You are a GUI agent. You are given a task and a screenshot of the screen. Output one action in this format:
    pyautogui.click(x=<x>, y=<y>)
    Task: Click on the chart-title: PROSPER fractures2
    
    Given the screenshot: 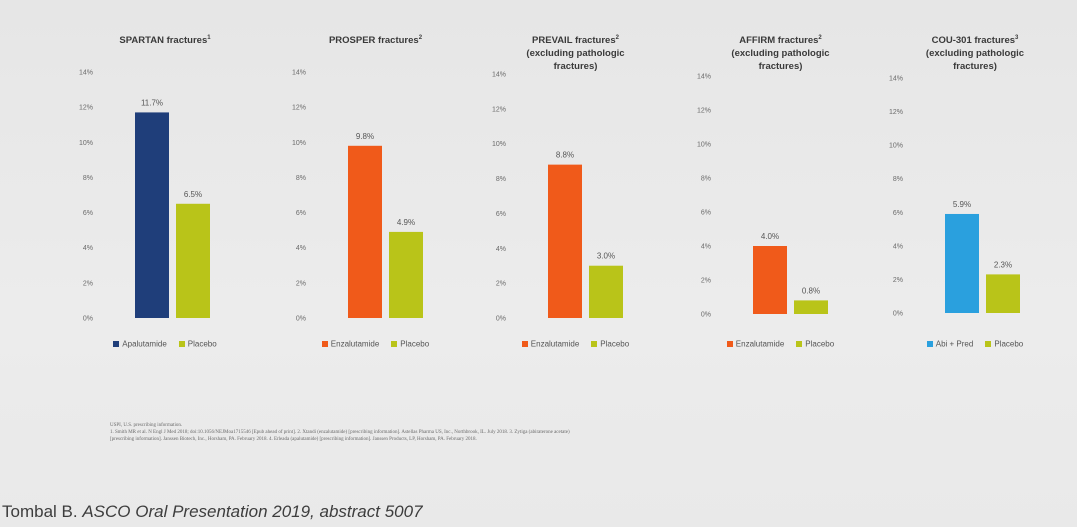 What is the action you would take?
    pyautogui.click(x=375, y=39)
    